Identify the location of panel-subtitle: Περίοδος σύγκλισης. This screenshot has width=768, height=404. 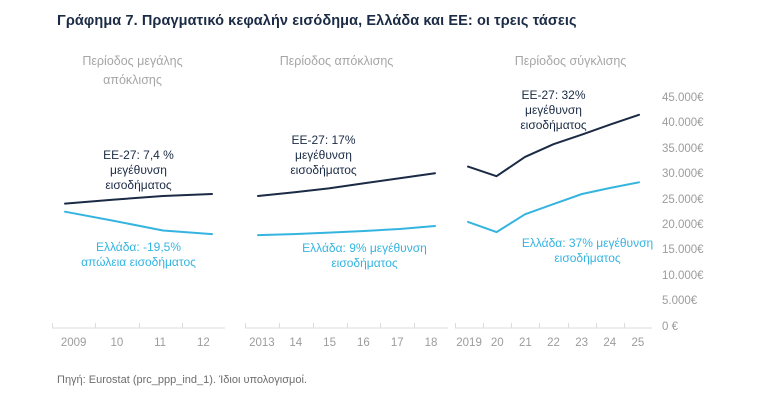
(570, 61).